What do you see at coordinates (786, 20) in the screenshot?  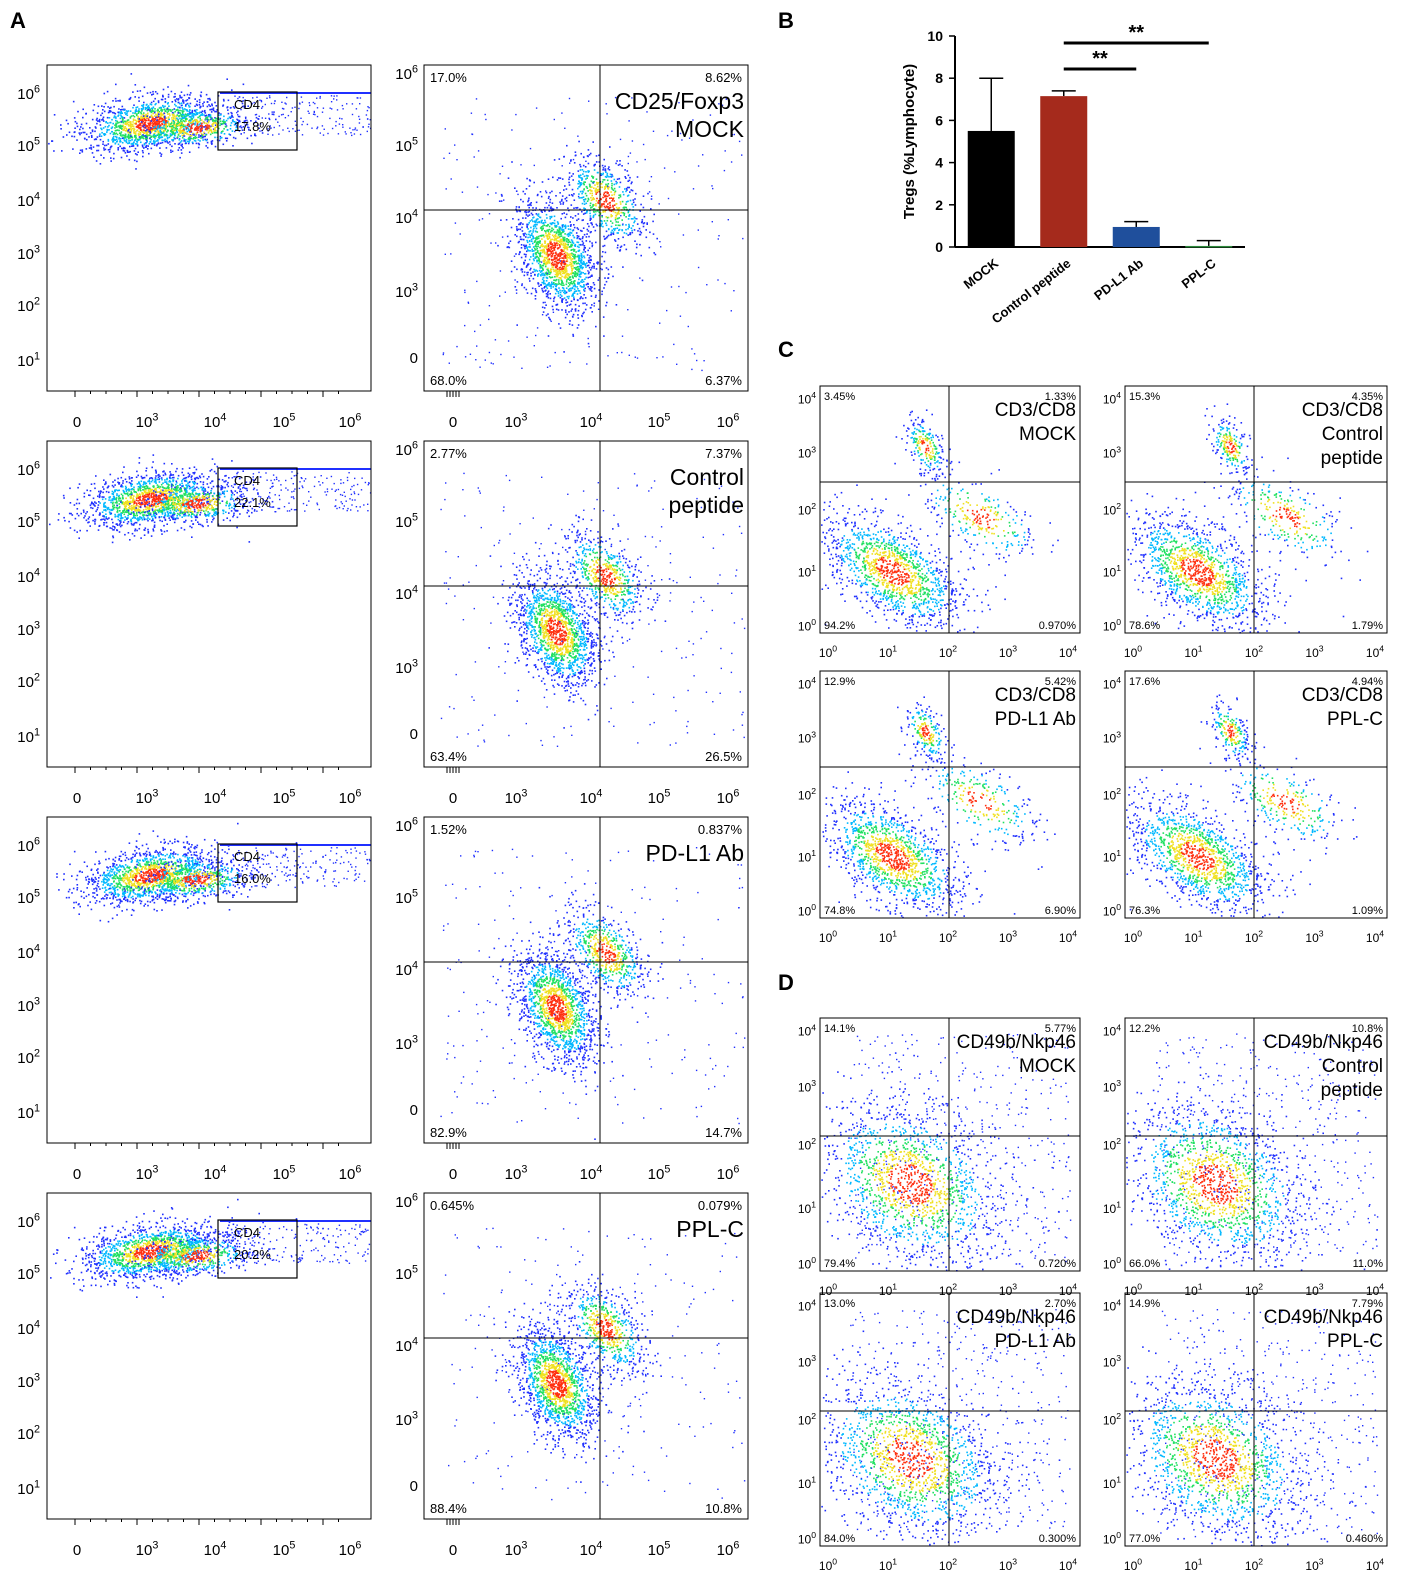 I see `panel-letter-b: B` at bounding box center [786, 20].